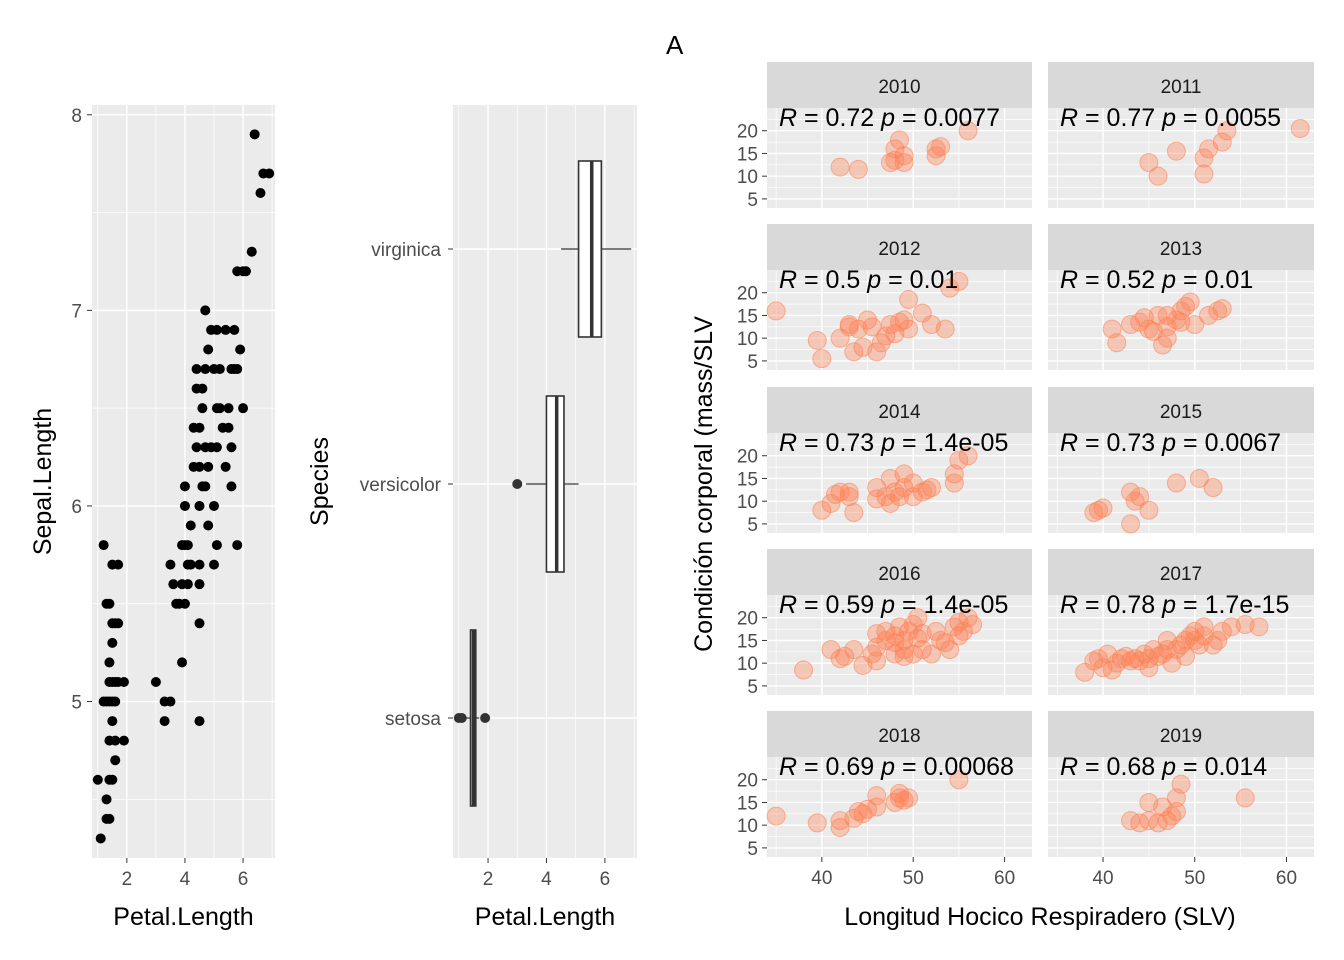 This screenshot has height=960, width=1344. What do you see at coordinates (1232, 605) in the screenshot?
I see `stat-value: = 1.7e-15` at bounding box center [1232, 605].